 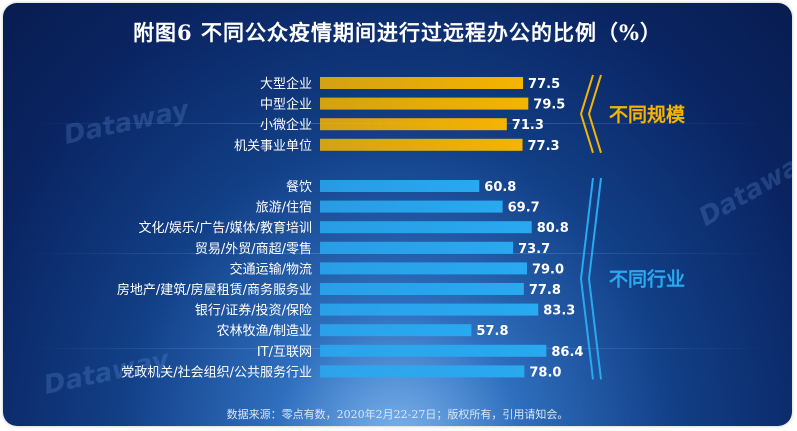 What do you see at coordinates (545, 372) in the screenshot?
I see `data-label: 78.0` at bounding box center [545, 372].